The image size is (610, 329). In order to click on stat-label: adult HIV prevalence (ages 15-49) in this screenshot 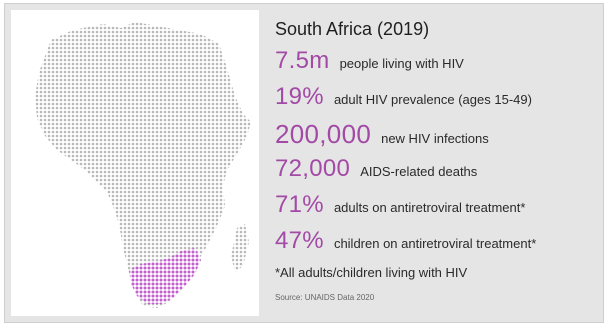, I will do `click(432, 99)`.